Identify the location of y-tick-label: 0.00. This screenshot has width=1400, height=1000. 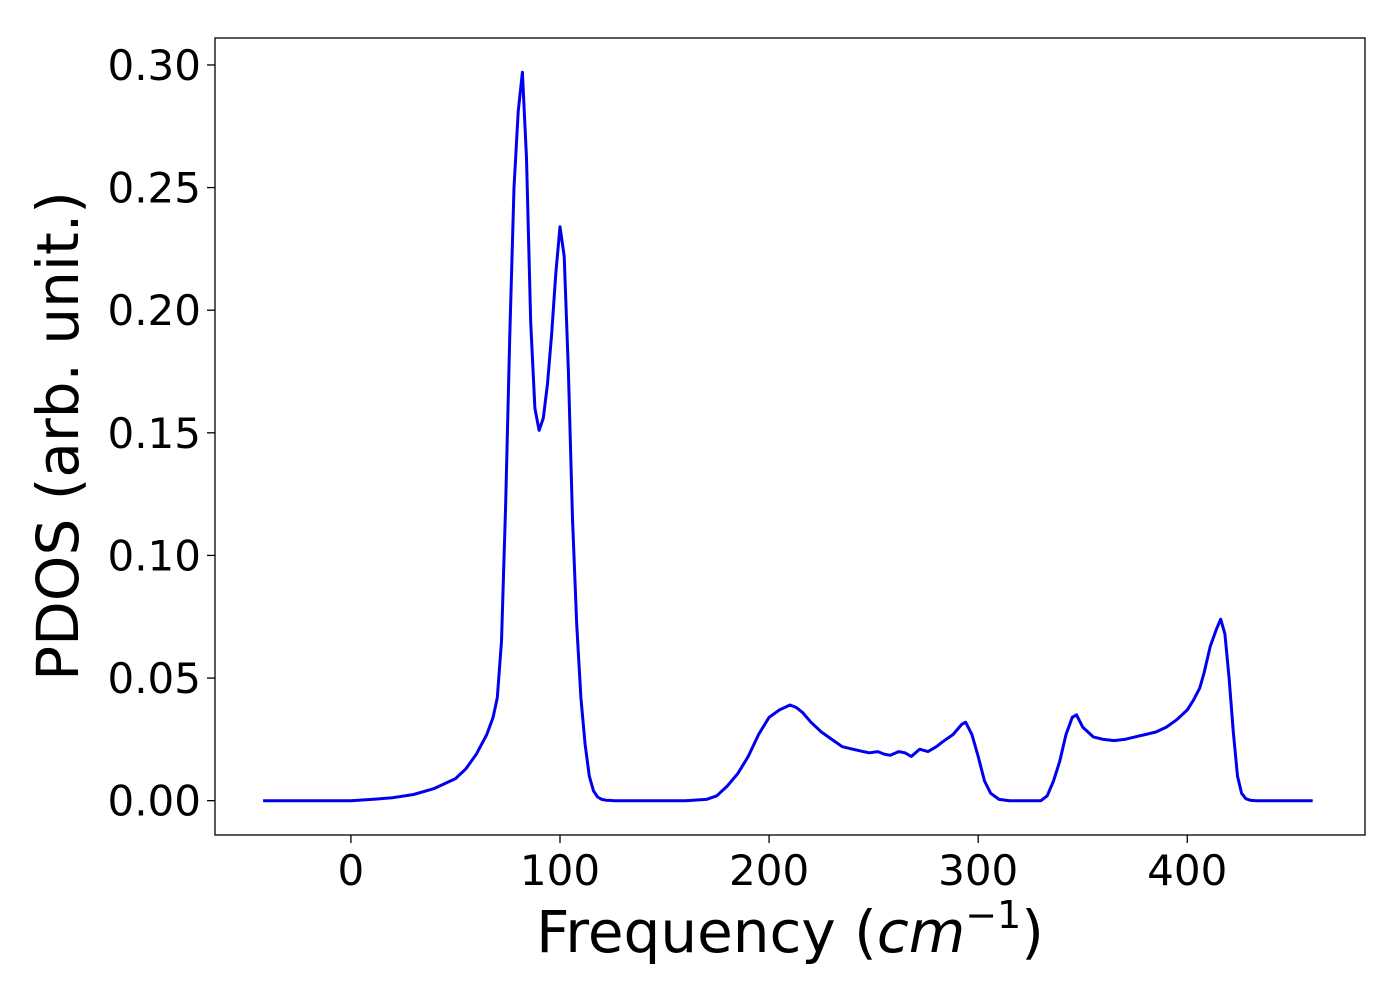
(154, 801).